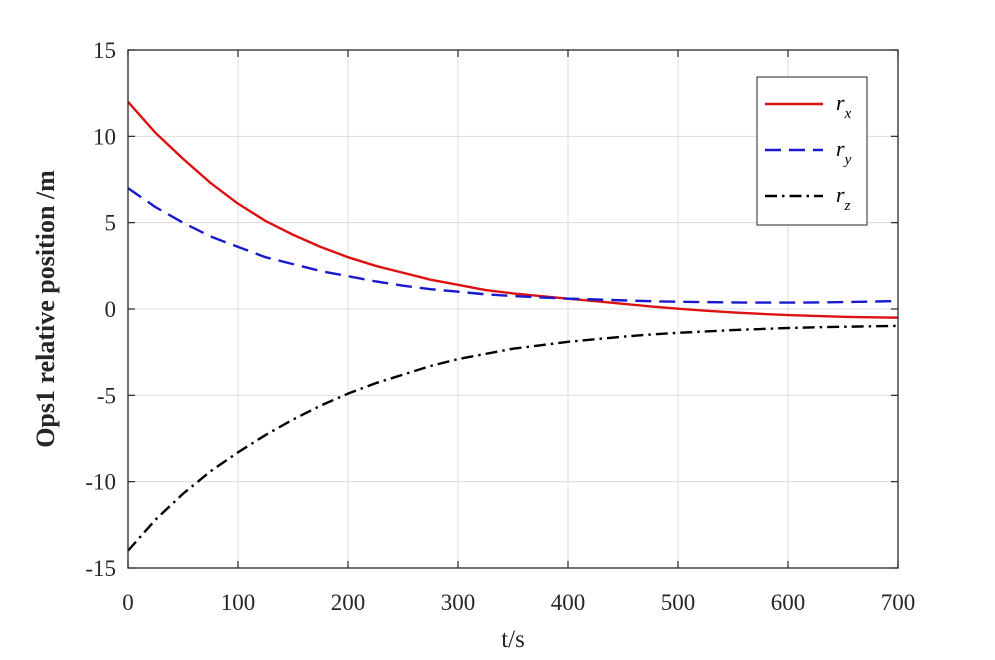 This screenshot has width=995, height=660. Describe the element at coordinates (513, 639) in the screenshot. I see `x-axis-title: t/s` at that location.